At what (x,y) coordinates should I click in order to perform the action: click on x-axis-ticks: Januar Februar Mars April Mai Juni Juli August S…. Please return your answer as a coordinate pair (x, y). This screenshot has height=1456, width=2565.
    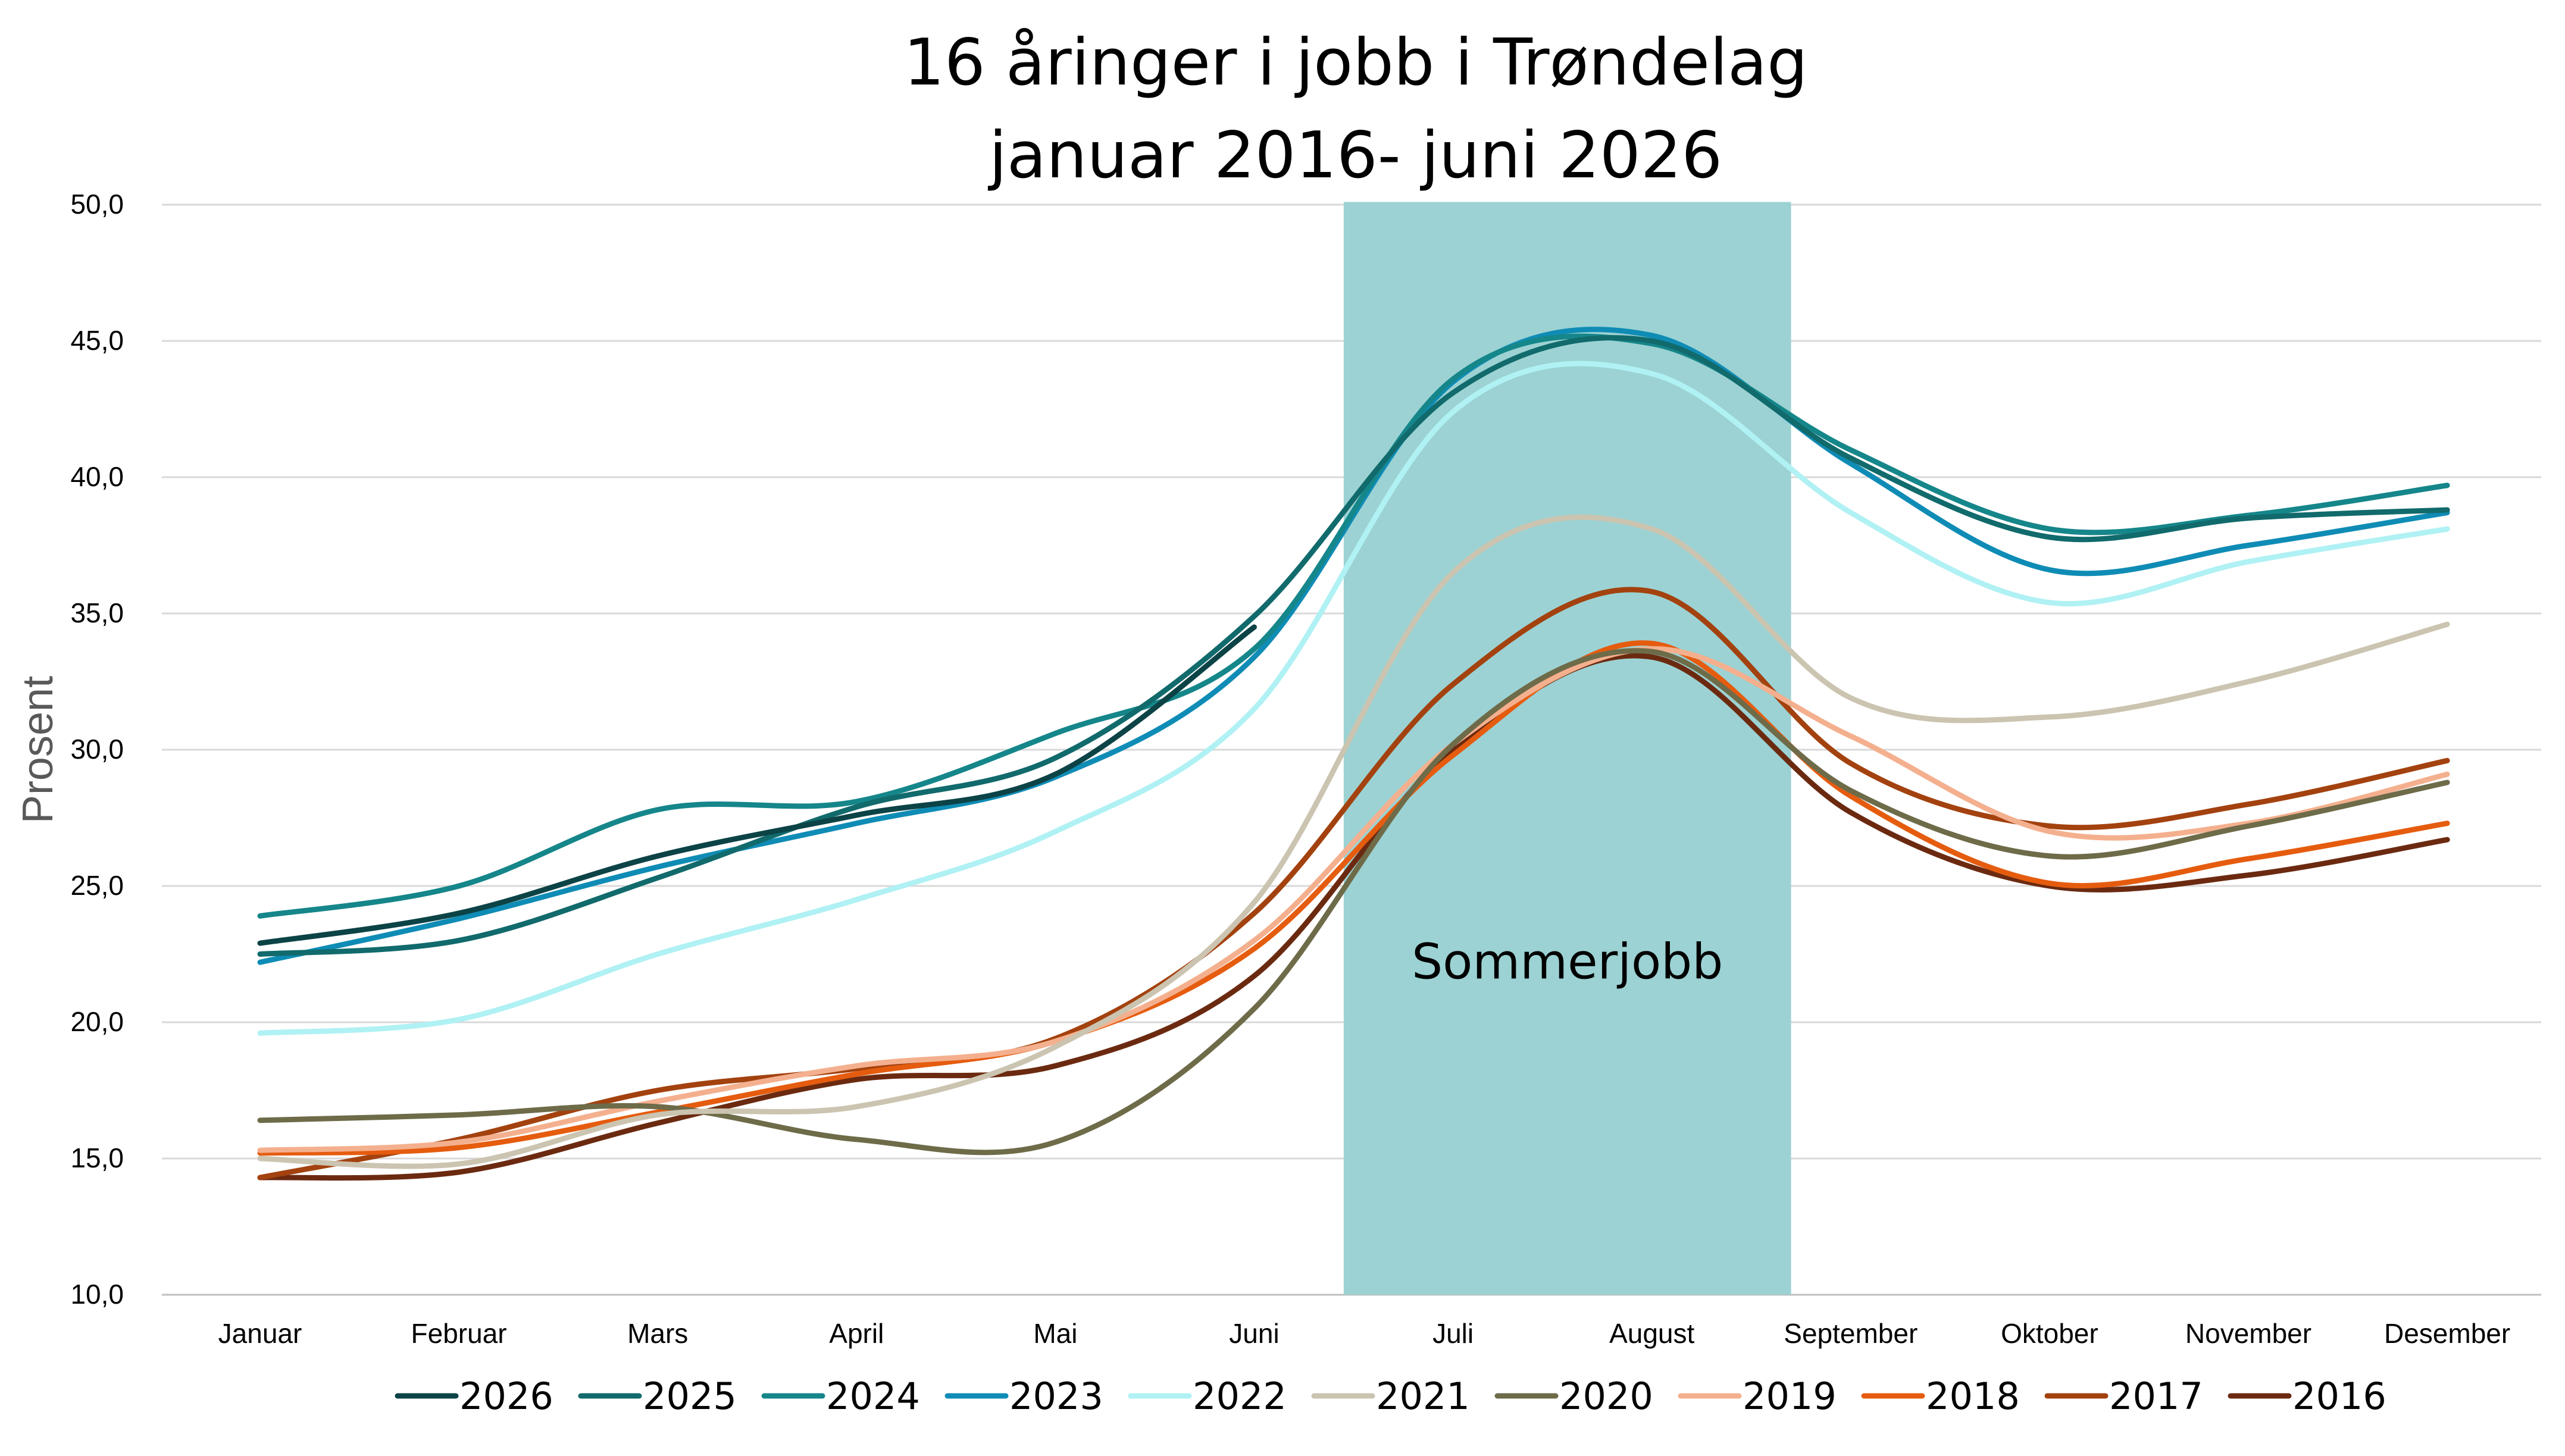
    Looking at the image, I should click on (1364, 1333).